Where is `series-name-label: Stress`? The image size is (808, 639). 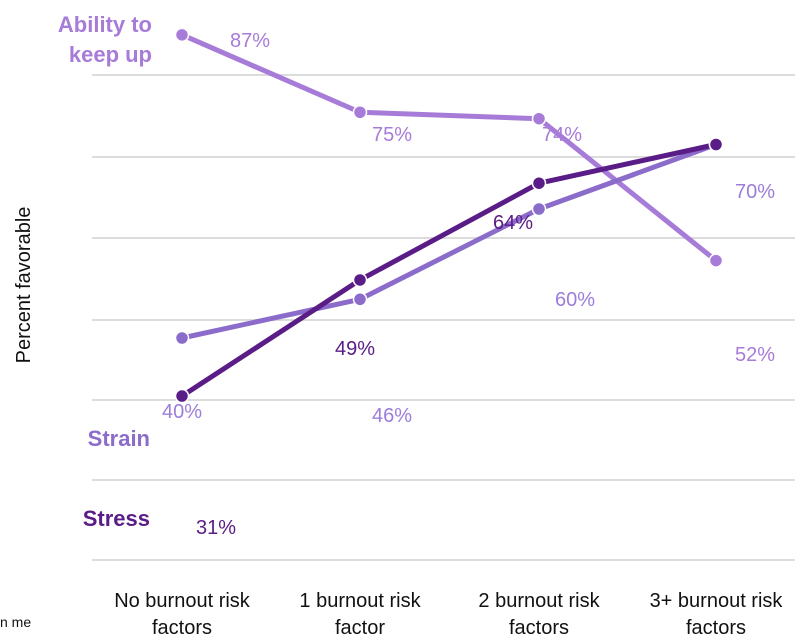 series-name-label: Stress is located at coordinates (116, 518).